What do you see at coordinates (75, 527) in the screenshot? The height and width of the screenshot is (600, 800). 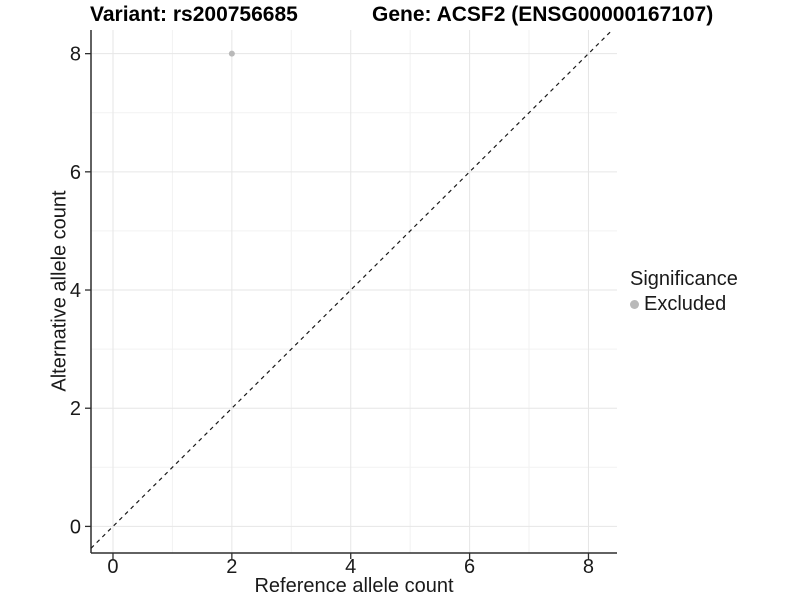 I see `y-tick-label: 0` at bounding box center [75, 527].